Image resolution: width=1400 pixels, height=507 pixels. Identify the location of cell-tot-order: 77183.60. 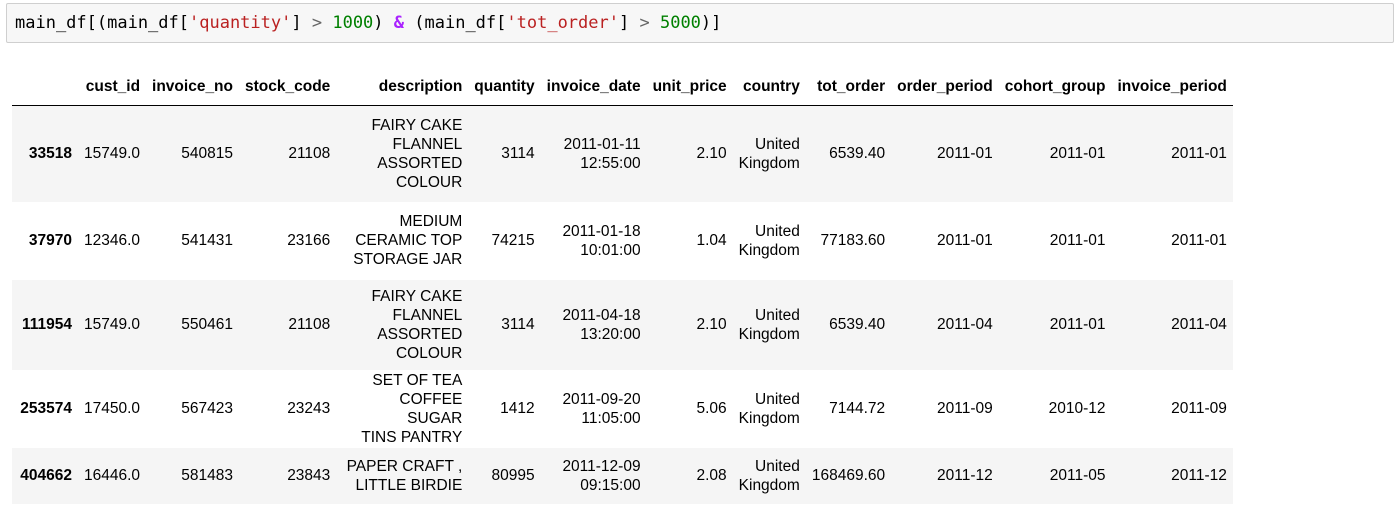
(853, 240).